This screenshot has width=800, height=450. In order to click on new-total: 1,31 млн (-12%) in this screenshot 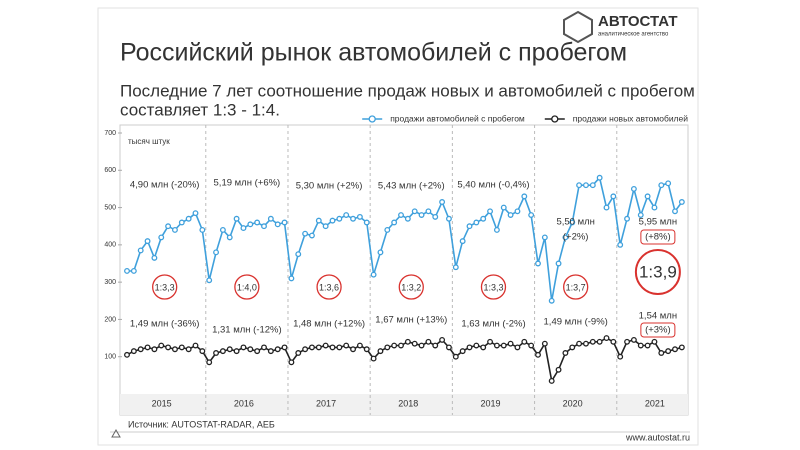, I will do `click(247, 330)`.